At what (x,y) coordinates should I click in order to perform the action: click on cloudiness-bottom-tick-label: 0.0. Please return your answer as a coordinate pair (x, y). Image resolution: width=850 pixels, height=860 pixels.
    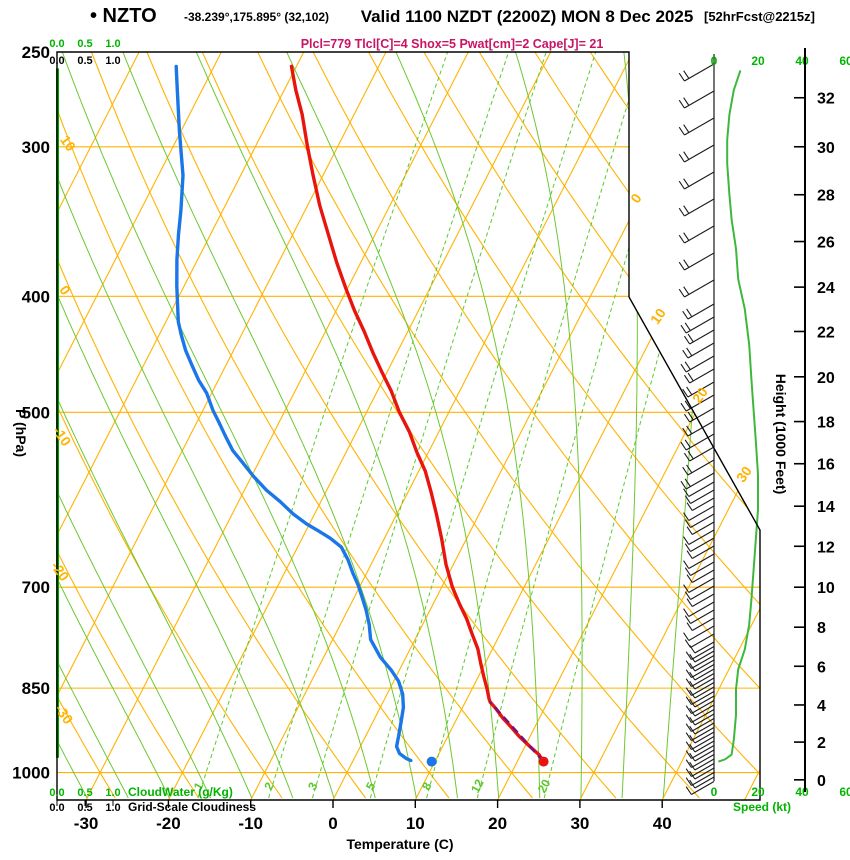
    Looking at the image, I should click on (56, 808).